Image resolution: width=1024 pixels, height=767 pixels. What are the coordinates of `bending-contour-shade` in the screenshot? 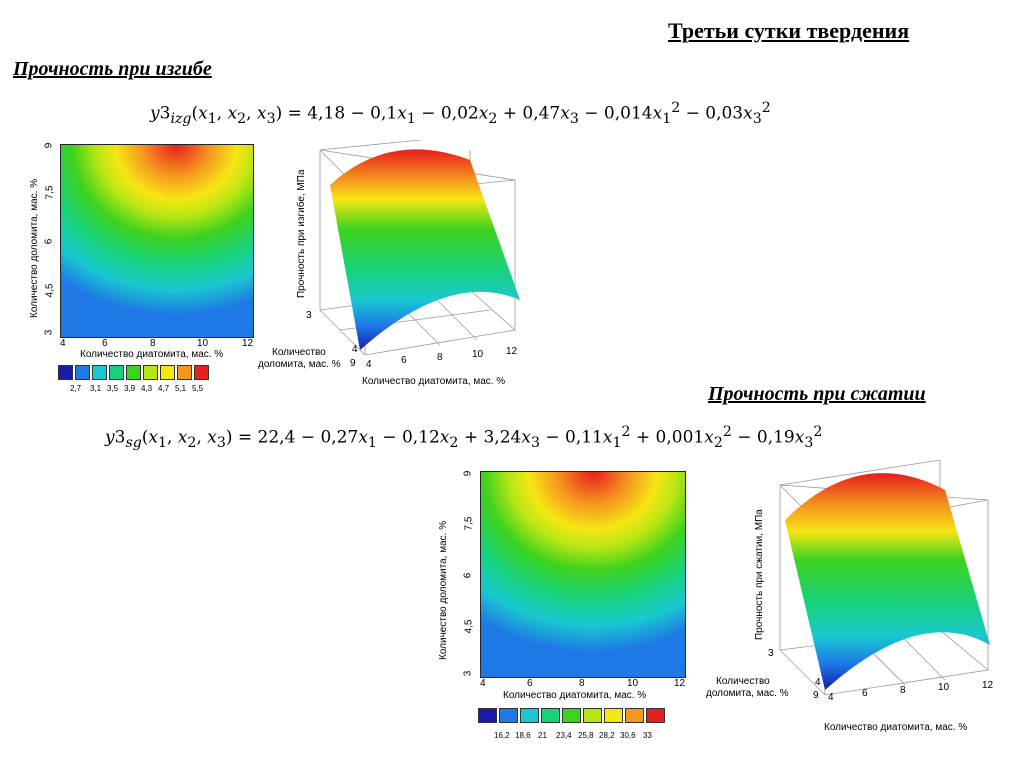 It's located at (156, 240).